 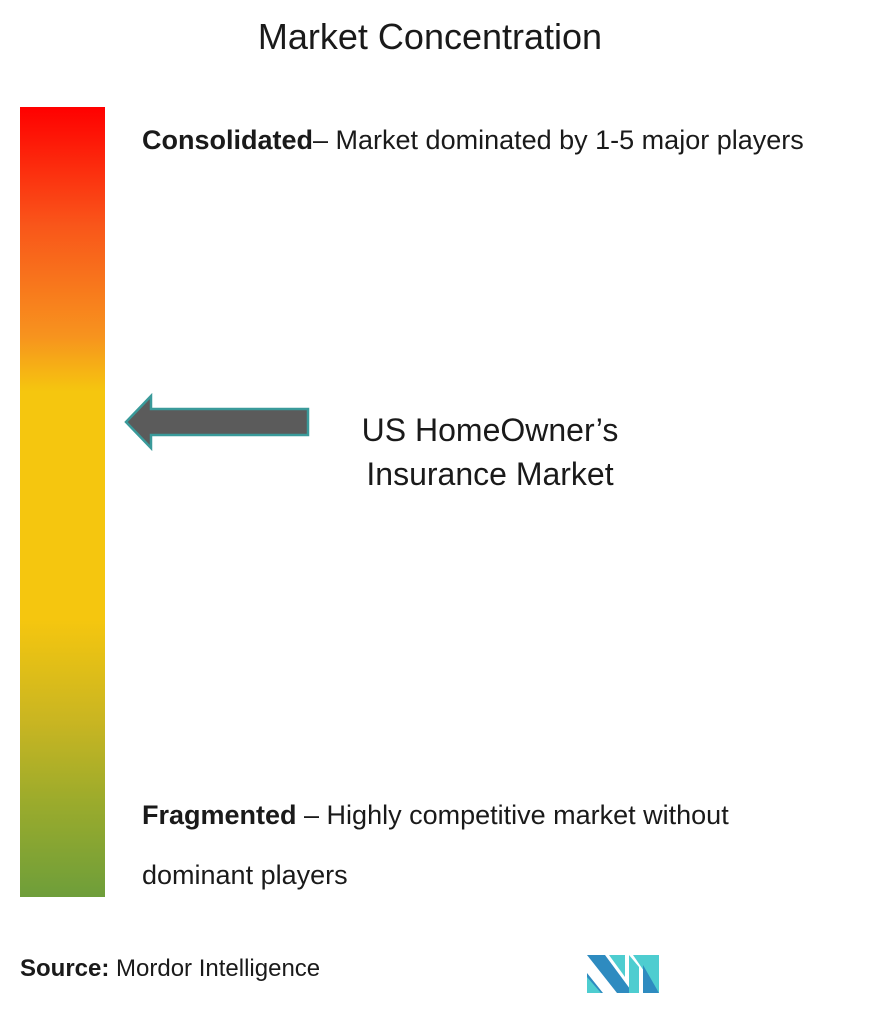 I want to click on consolidated-text: – Market dominated by 1-5 major players, so click(x=558, y=140).